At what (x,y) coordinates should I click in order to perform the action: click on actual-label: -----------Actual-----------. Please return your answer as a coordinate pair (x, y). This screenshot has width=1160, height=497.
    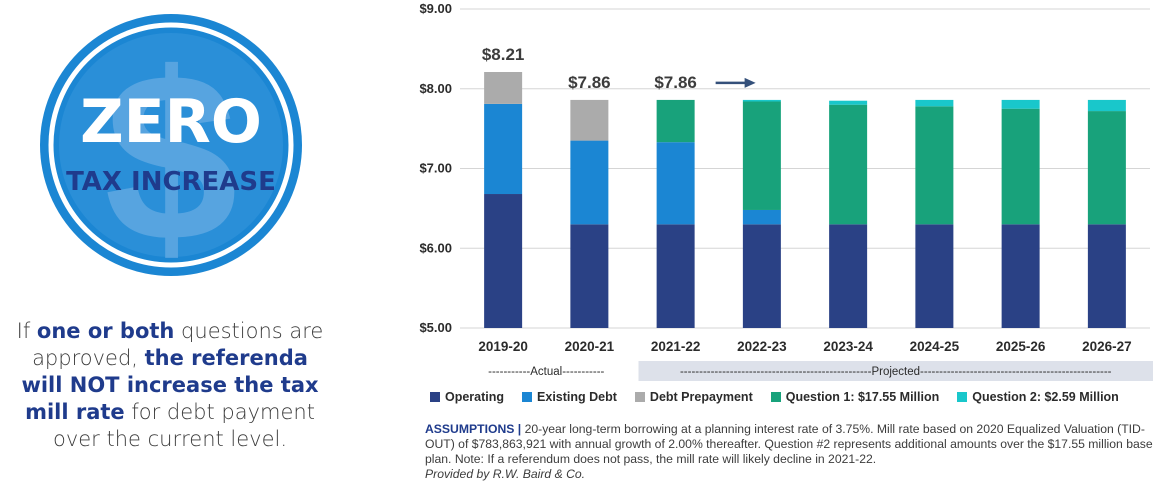
    Looking at the image, I should click on (546, 372).